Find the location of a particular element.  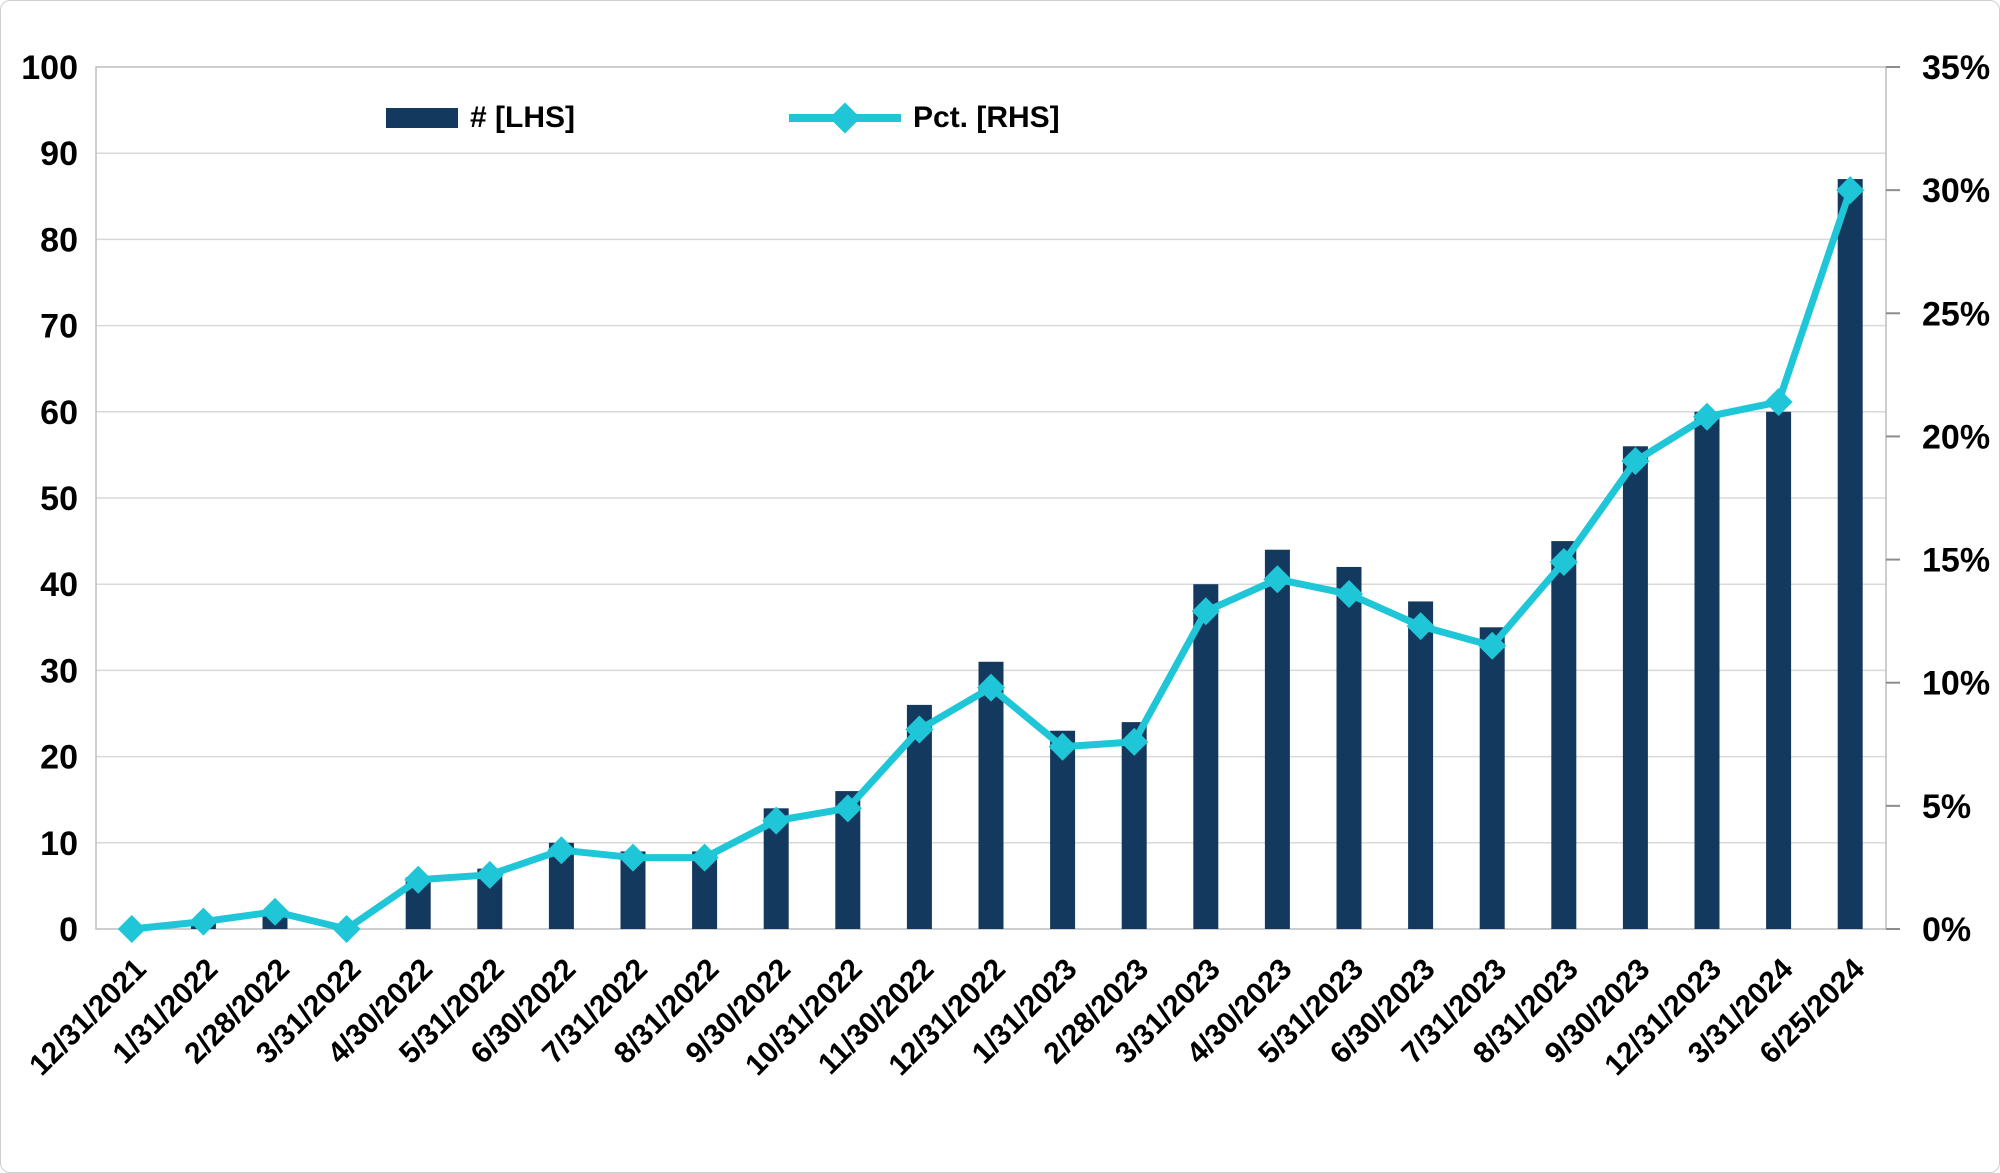

diamond-marker-icon is located at coordinates (845, 118).